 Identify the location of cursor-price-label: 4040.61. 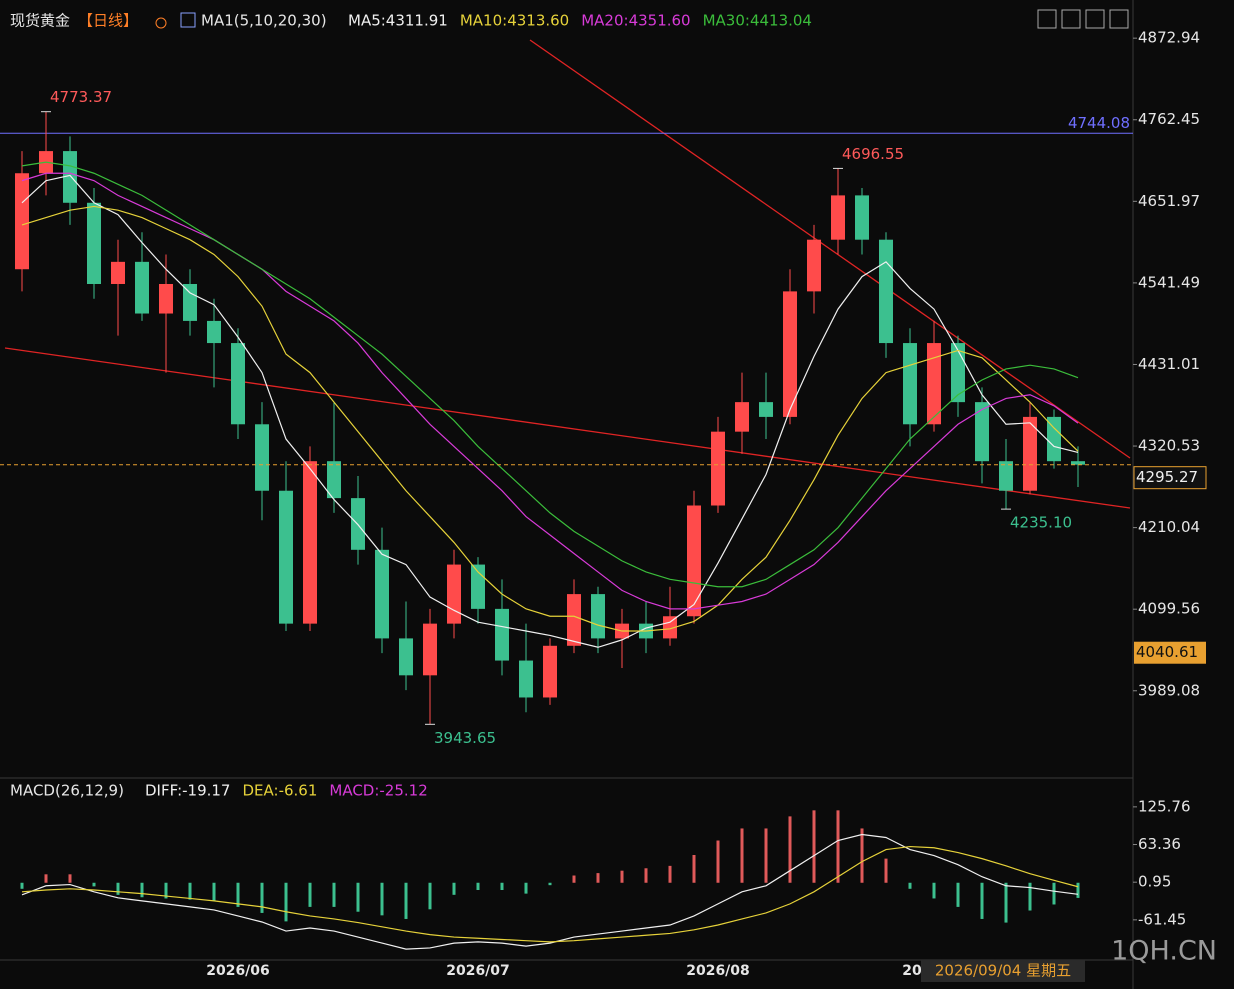
(1167, 652).